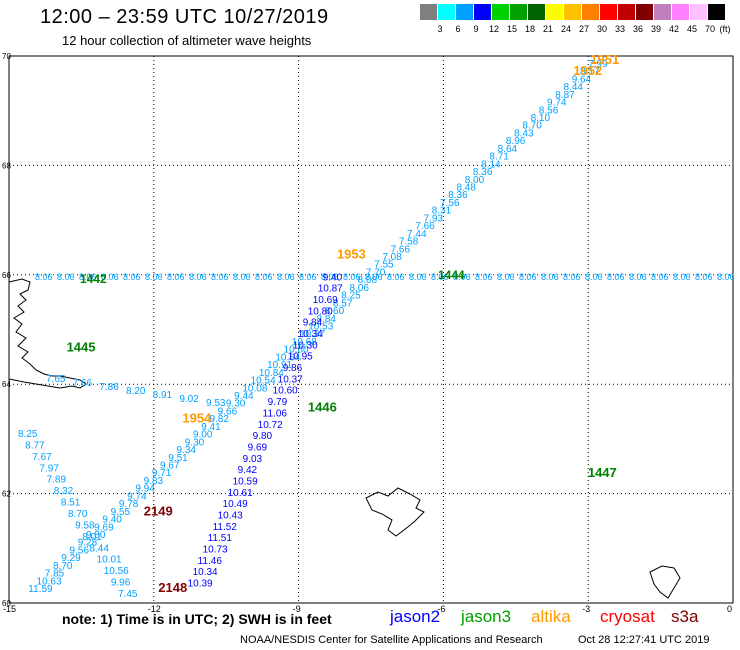  Describe the element at coordinates (582, 79) in the screenshot. I see `wave-height-label: 9.64` at that location.